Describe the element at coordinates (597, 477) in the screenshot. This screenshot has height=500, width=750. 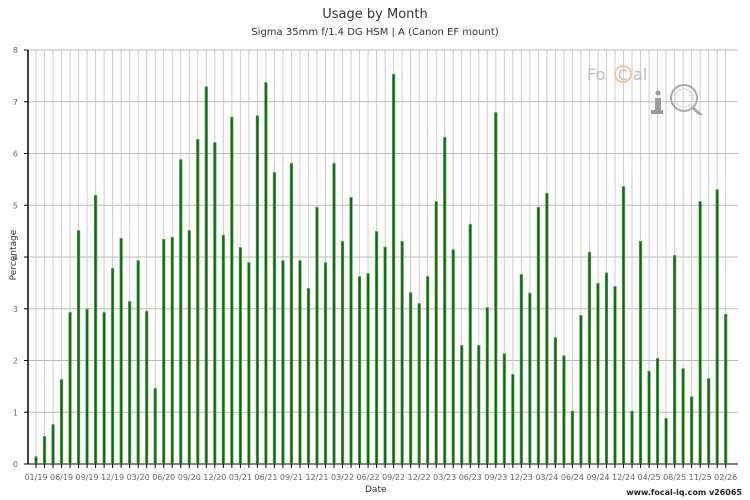
I see `x-tick-label: 09/24` at that location.